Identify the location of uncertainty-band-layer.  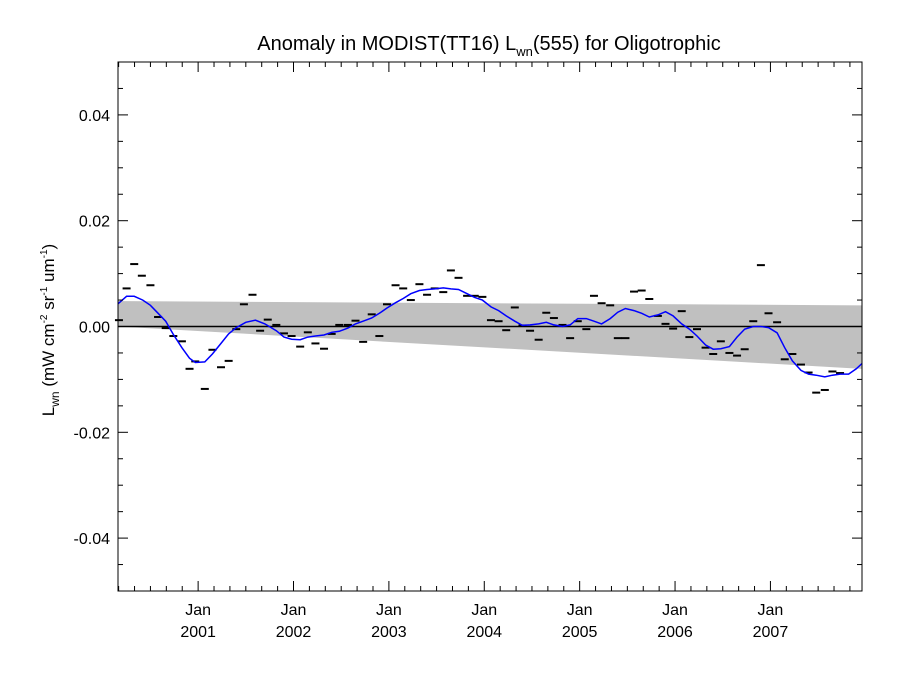
(490, 335).